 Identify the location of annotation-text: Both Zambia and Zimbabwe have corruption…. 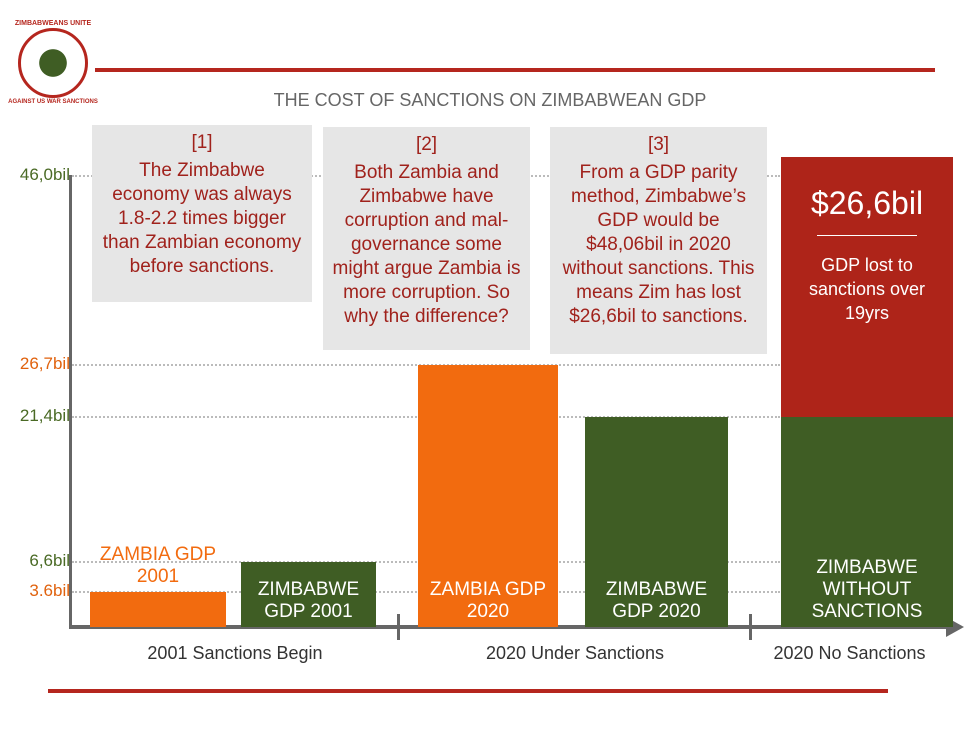
(426, 244).